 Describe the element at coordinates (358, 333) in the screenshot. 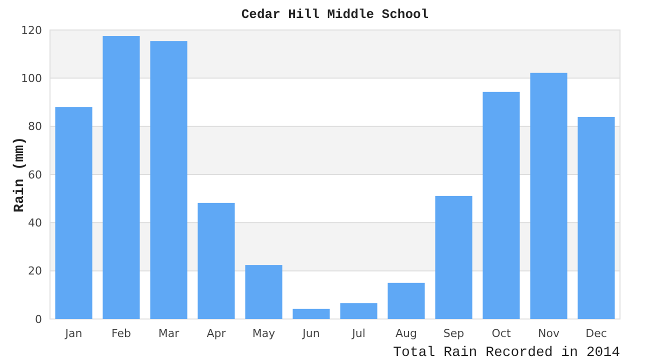

I see `x-tick-label: Jul` at that location.